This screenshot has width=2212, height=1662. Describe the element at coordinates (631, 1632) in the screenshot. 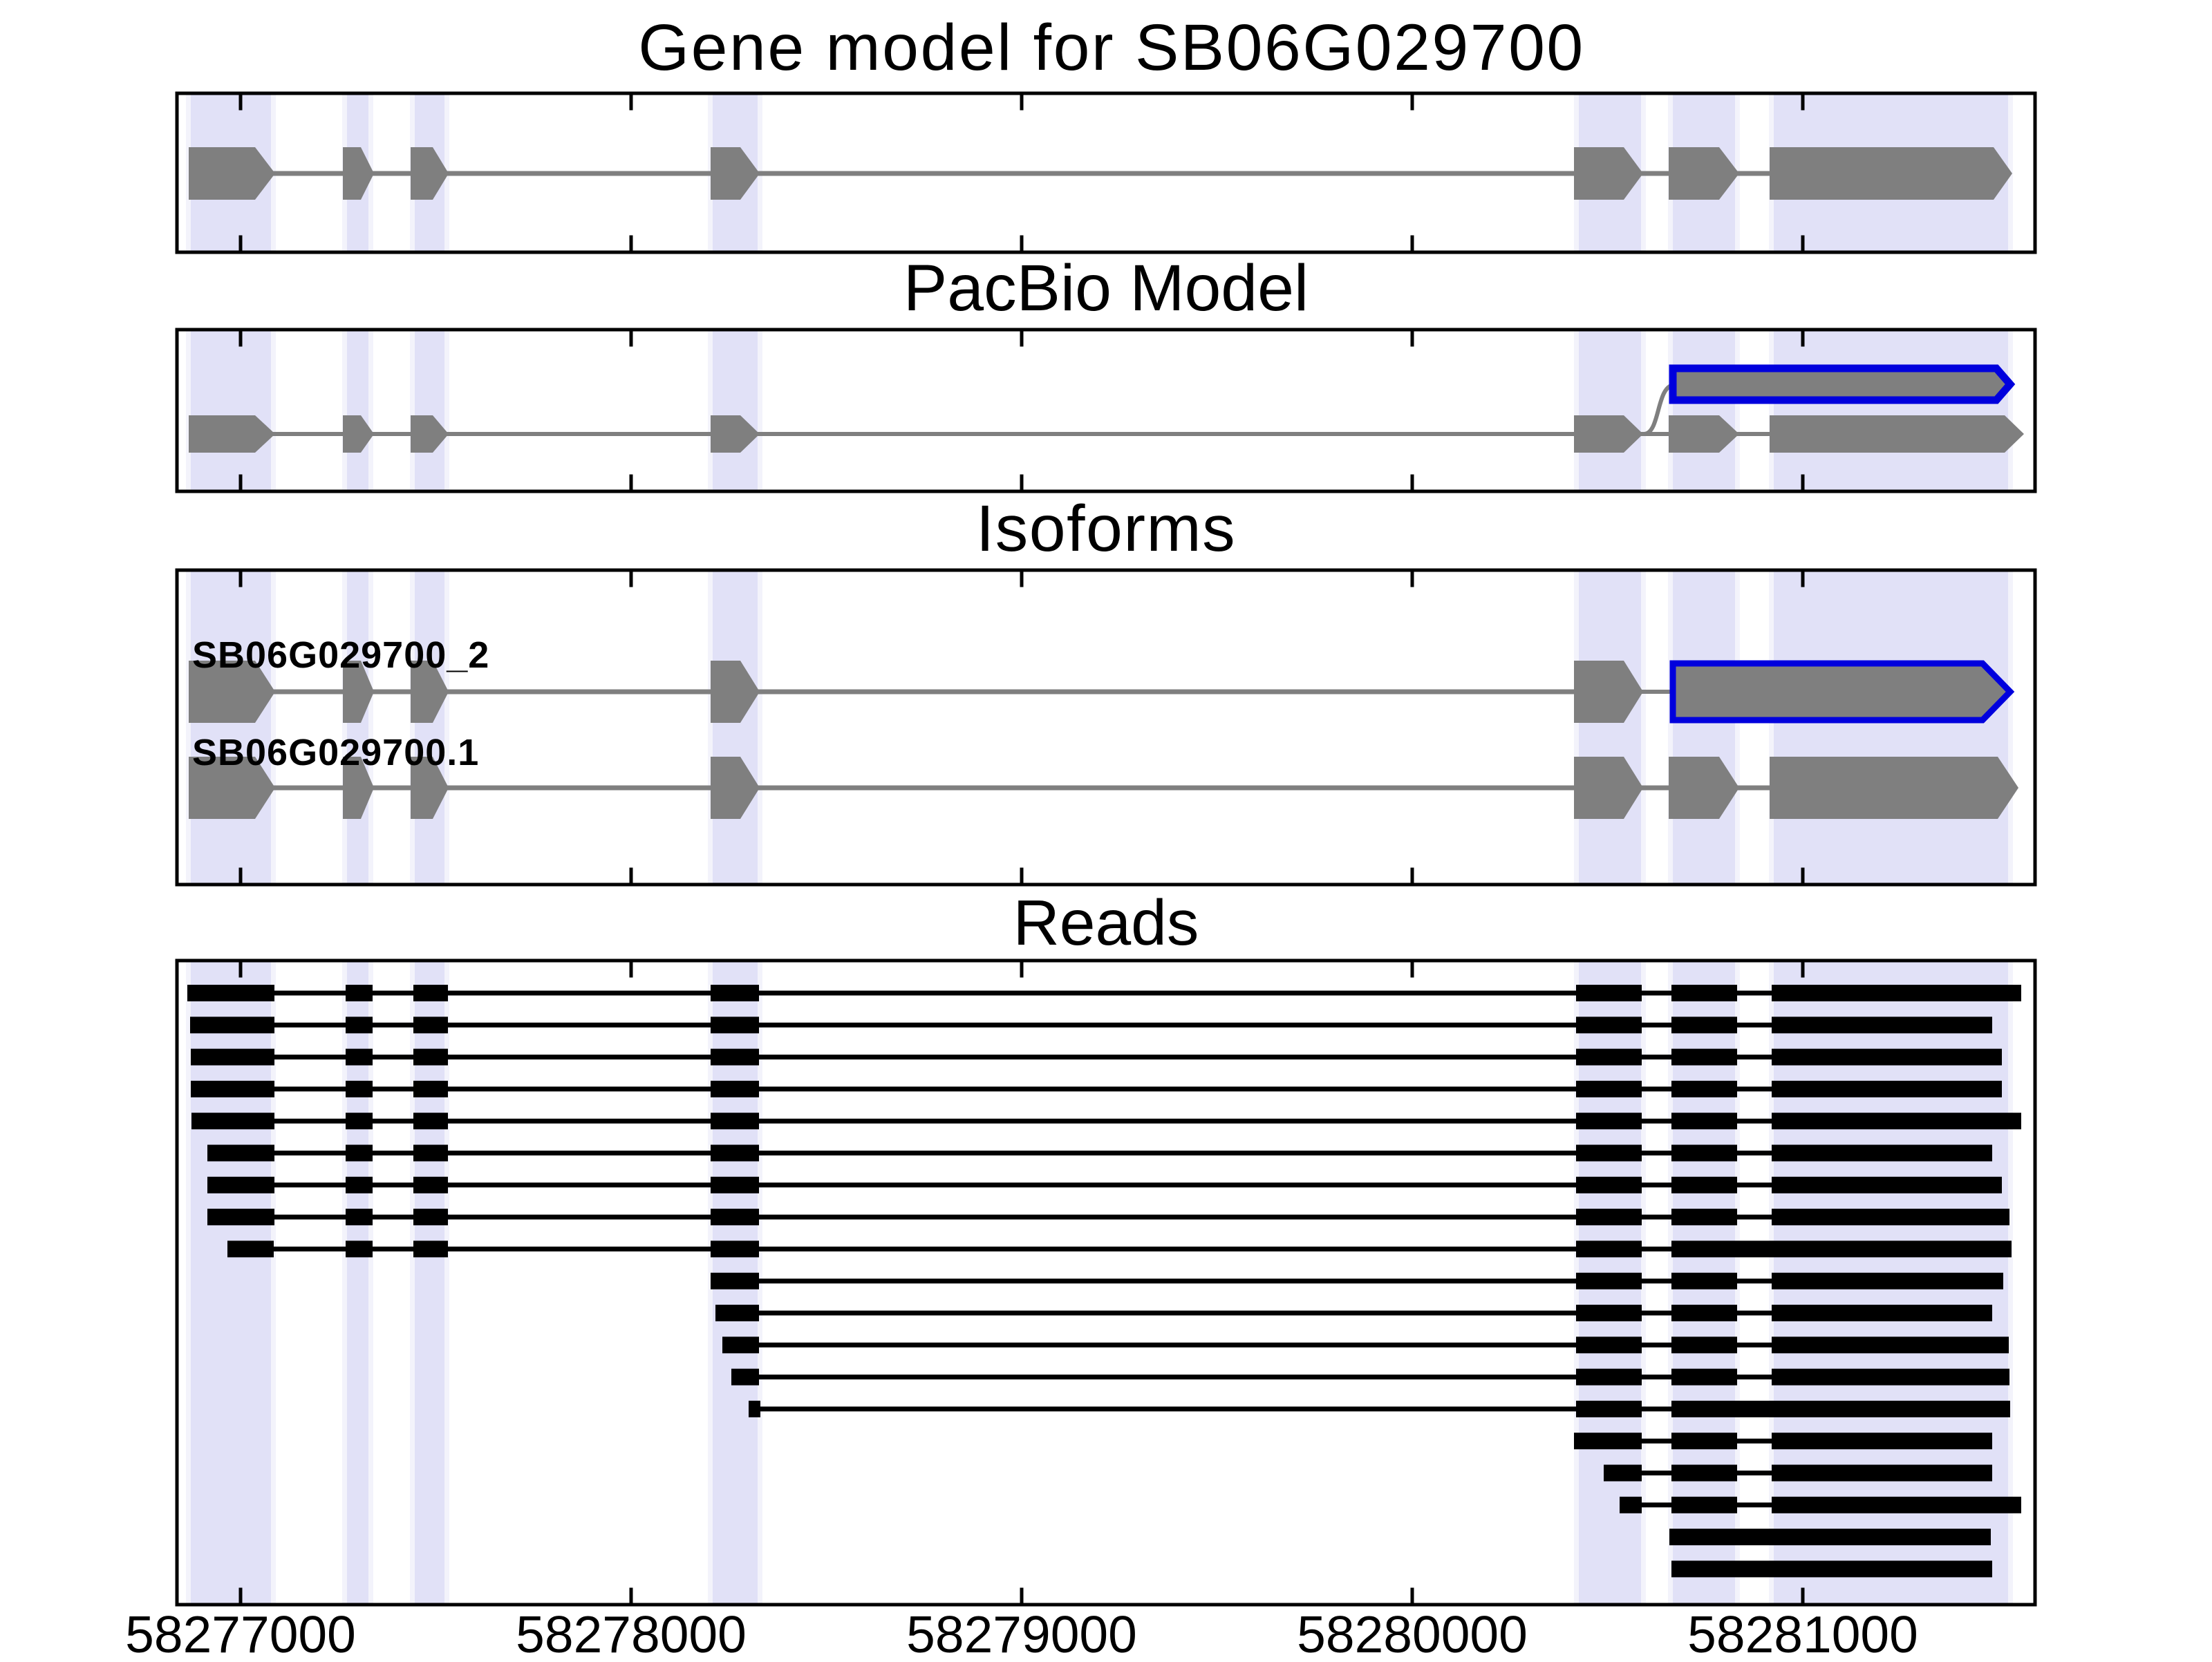

I see `svg-text: 58278000` at that location.